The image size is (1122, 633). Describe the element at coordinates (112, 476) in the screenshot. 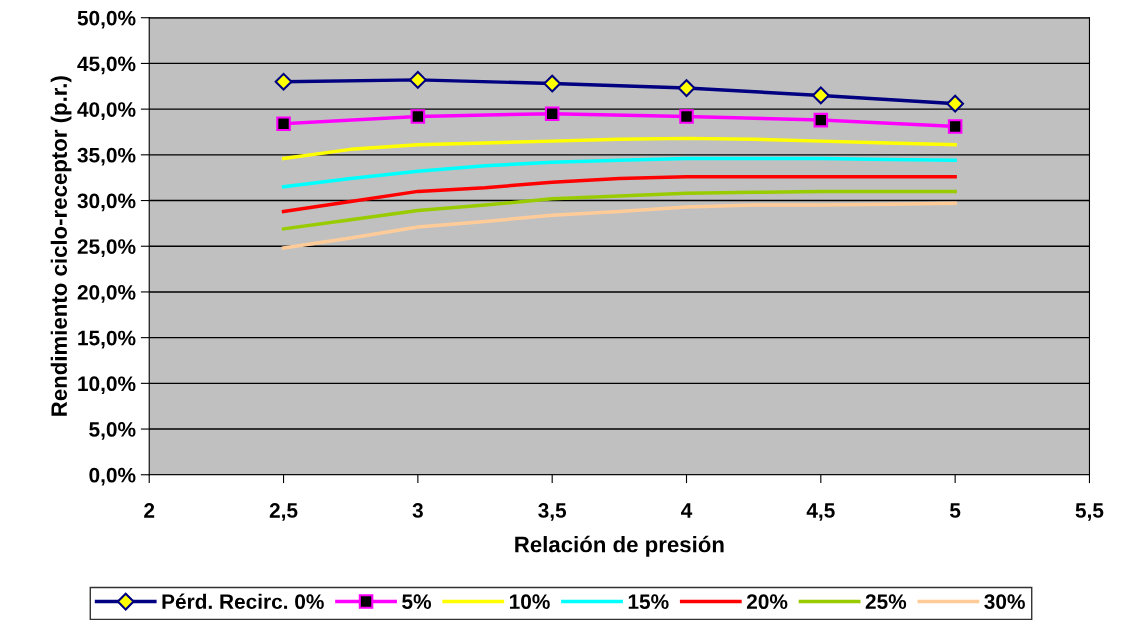

I see `y-tick-label: 0,0%` at that location.